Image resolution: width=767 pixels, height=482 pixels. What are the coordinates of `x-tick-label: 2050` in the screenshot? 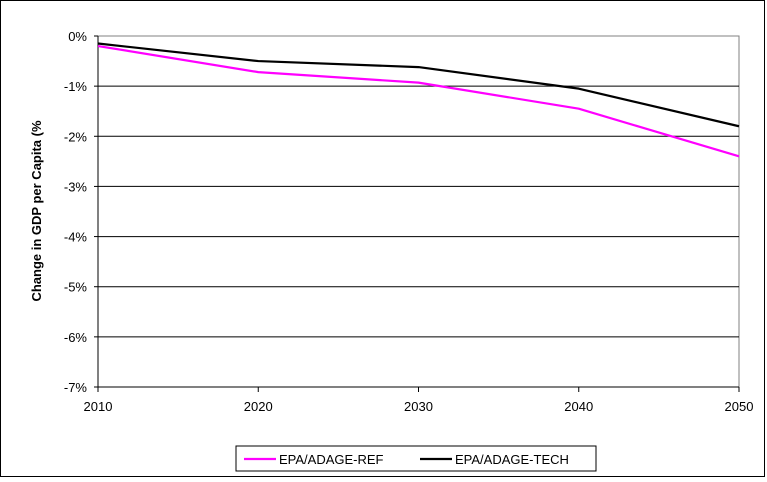 It's located at (739, 406).